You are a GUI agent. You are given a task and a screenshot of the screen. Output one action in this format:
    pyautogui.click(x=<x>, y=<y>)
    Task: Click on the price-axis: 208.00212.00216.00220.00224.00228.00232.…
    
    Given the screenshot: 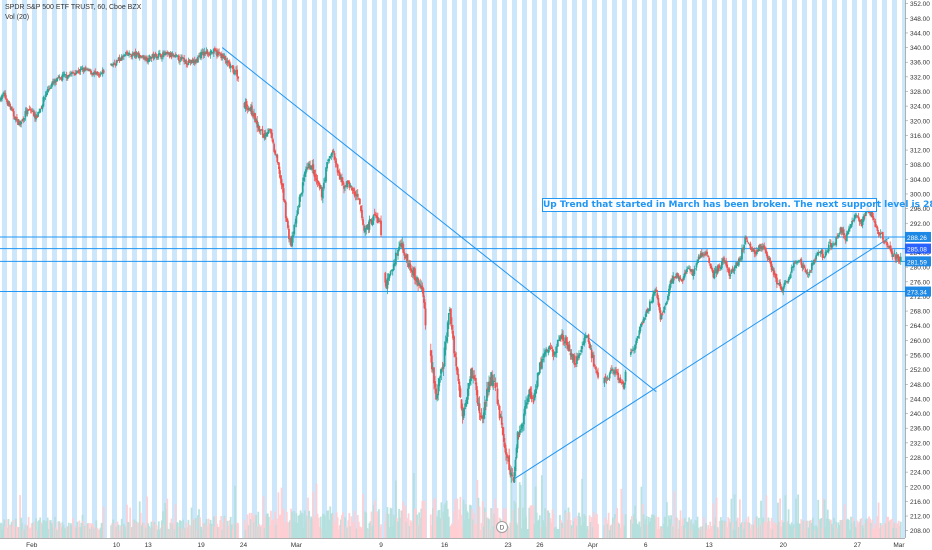 What is the action you would take?
    pyautogui.click(x=918, y=275)
    